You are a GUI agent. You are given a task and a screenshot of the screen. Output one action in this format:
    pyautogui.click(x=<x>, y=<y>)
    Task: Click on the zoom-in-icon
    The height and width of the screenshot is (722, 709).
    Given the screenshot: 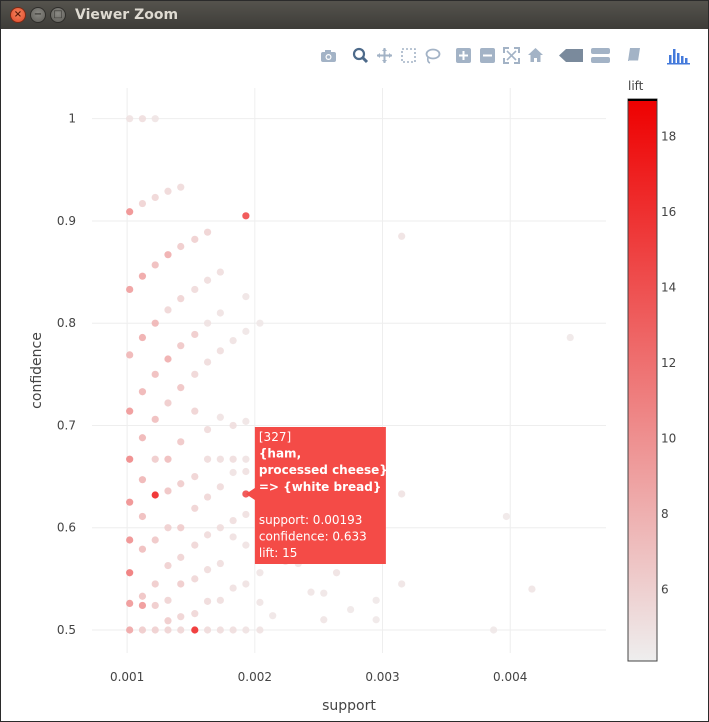 What is the action you would take?
    pyautogui.click(x=463, y=55)
    